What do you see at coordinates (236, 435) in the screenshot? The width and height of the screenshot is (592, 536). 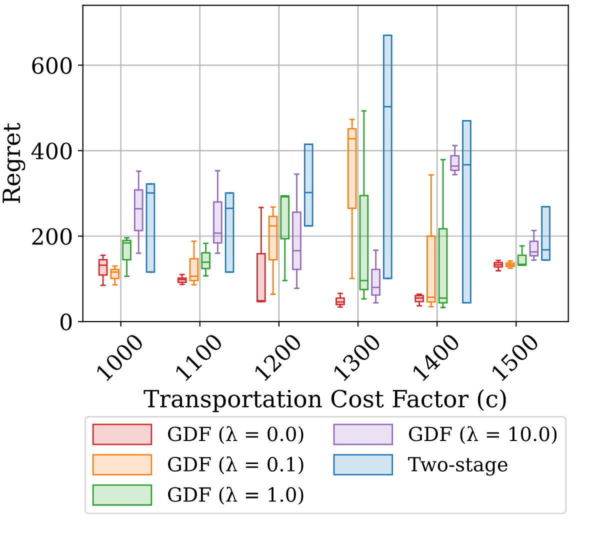 I see `legend-label: GDF (λ = 0.0)` at bounding box center [236, 435].